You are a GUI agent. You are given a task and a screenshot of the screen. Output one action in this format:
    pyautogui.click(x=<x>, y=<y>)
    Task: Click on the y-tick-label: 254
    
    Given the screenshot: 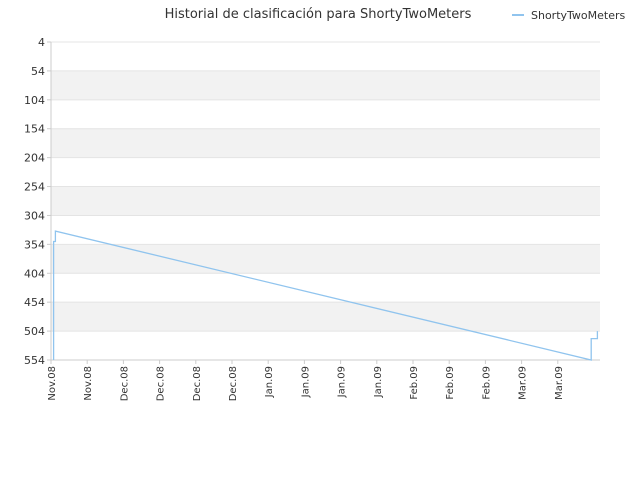 What is the action you would take?
    pyautogui.click(x=34, y=187)
    